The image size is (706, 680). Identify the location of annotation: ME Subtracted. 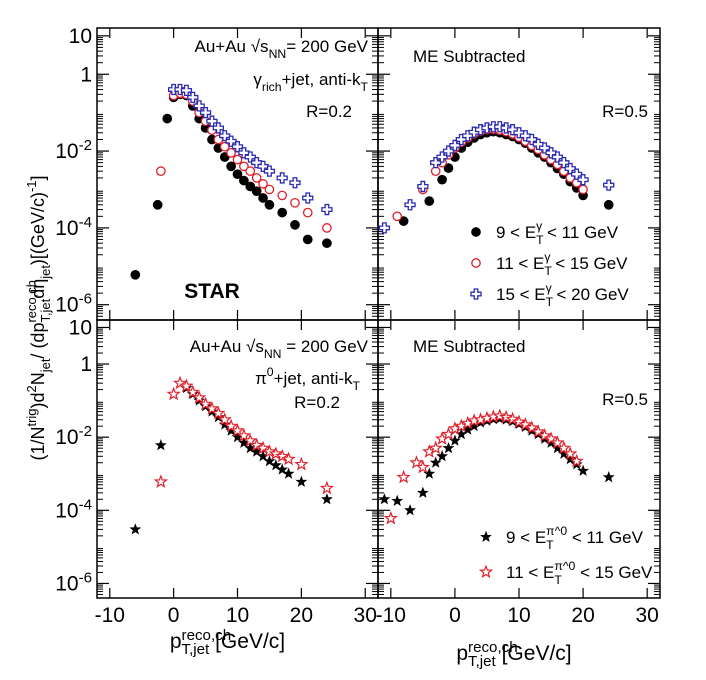
(469, 56).